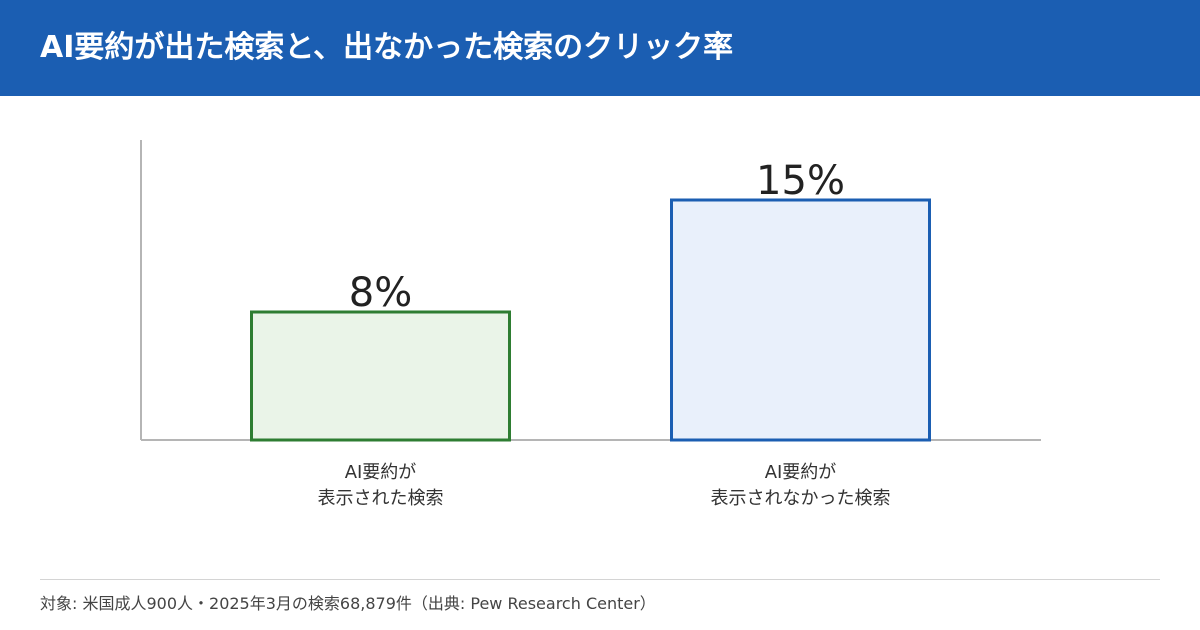 The image size is (1200, 630). What do you see at coordinates (801, 498) in the screenshot?
I see `category-label-2-line-2: 表示されなかった検索` at bounding box center [801, 498].